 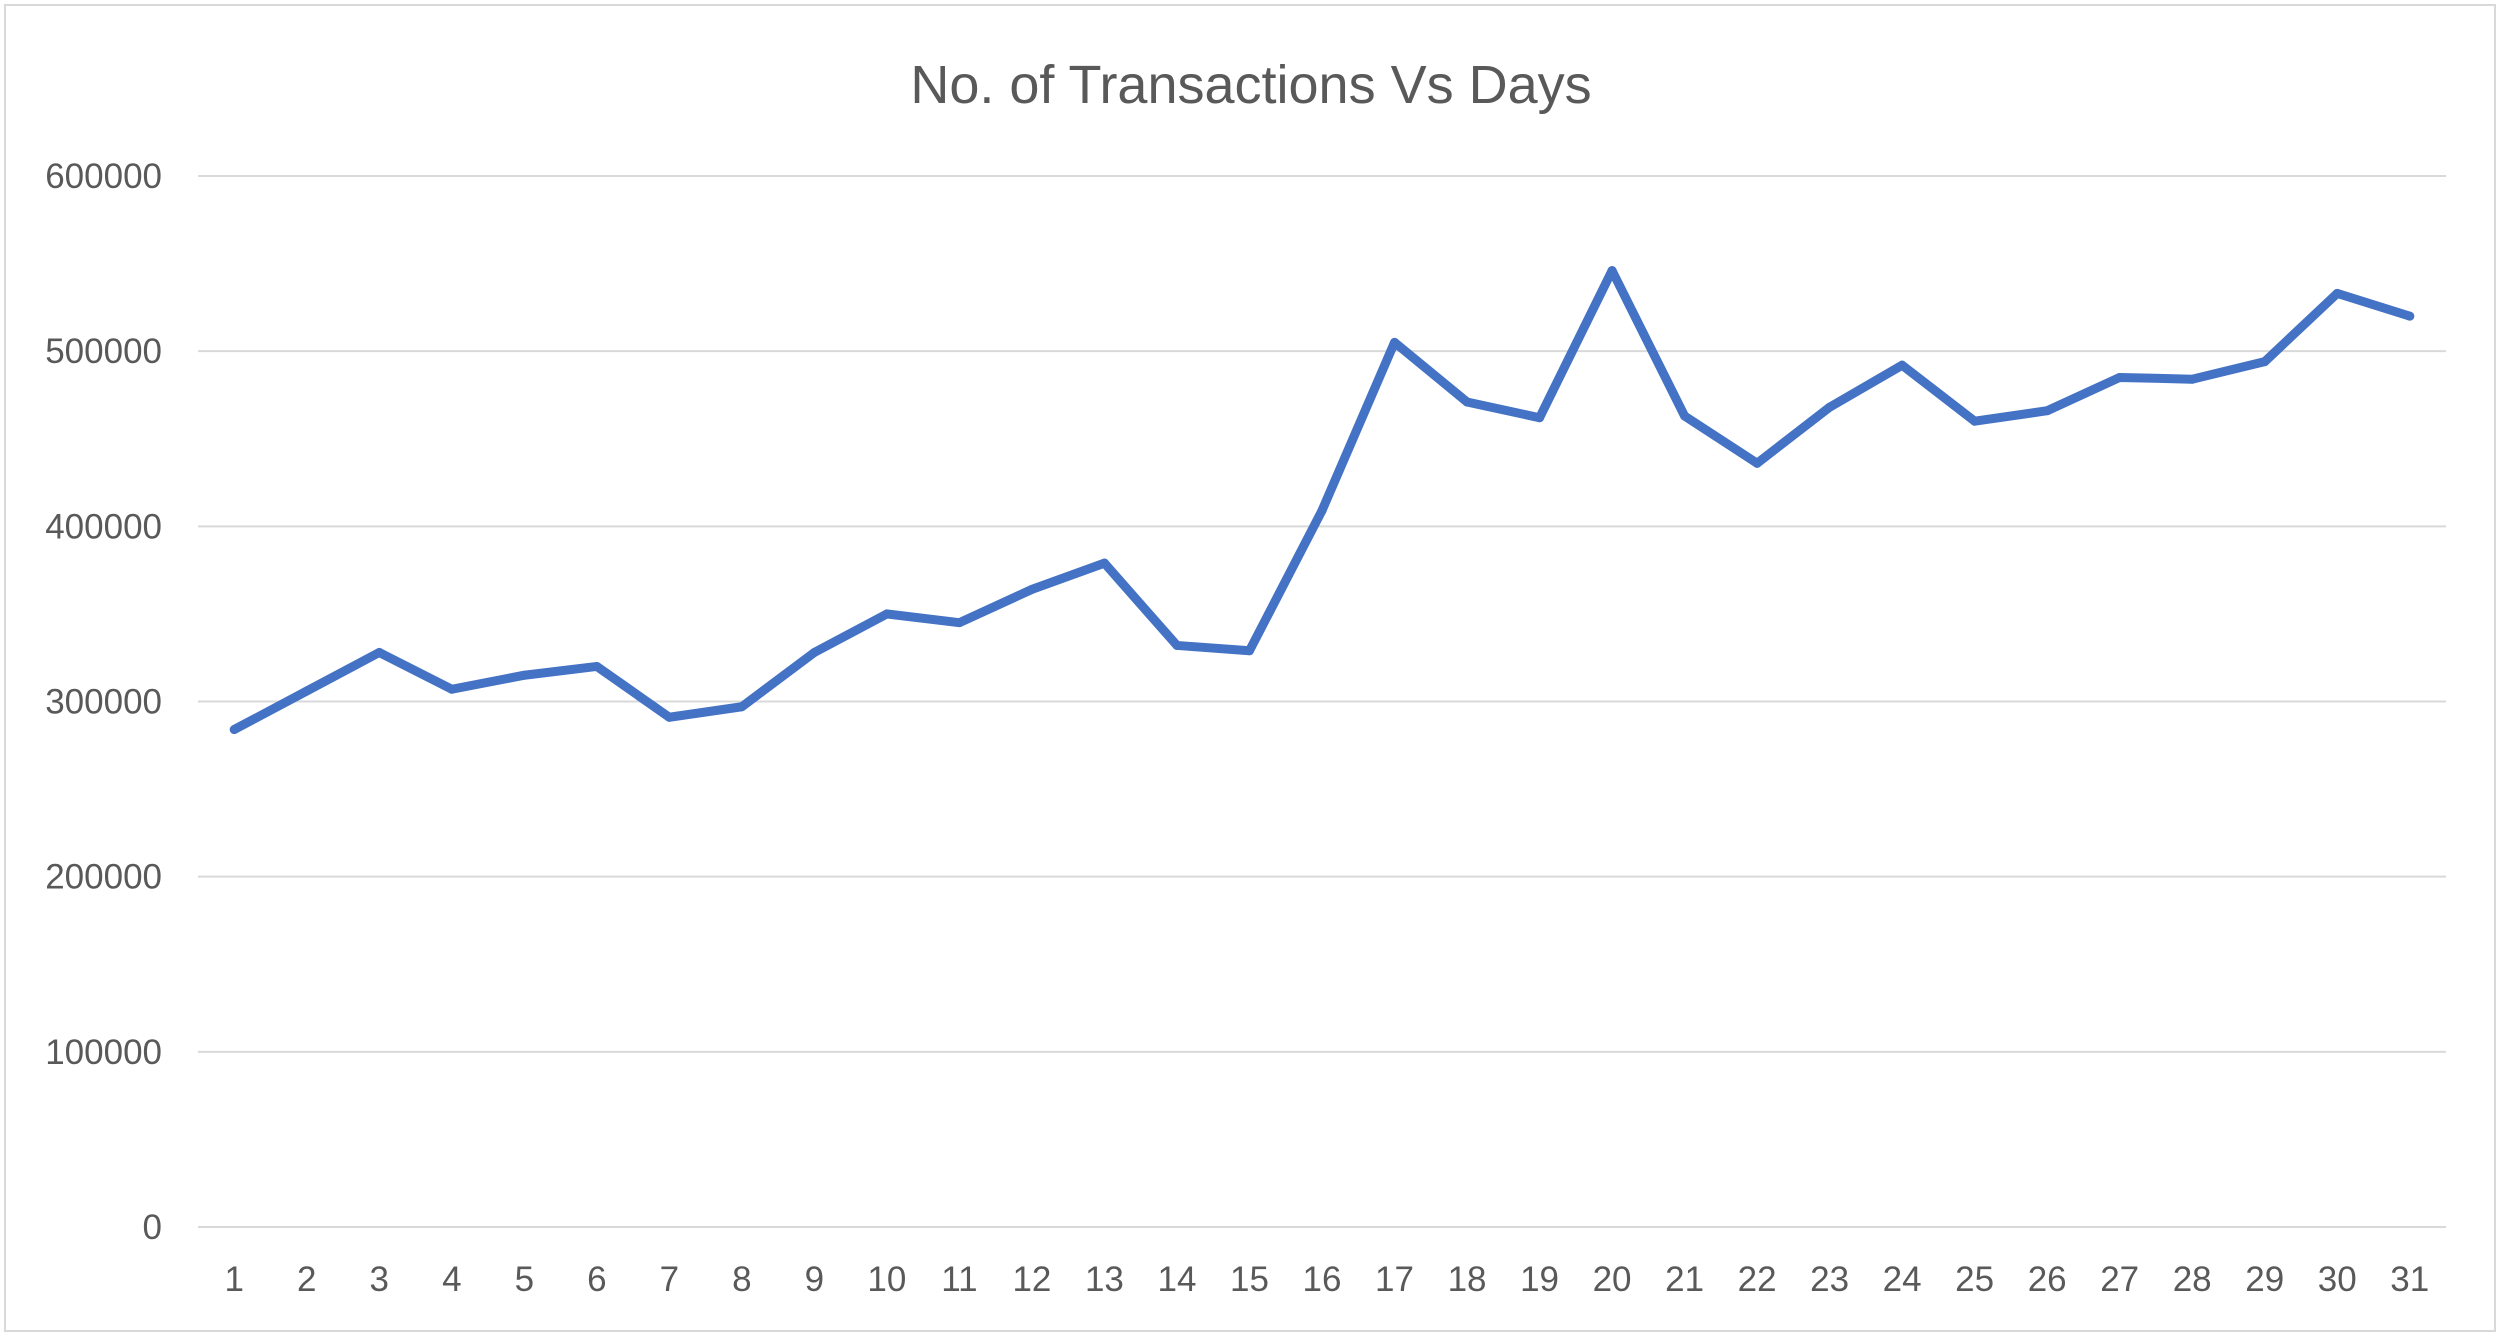 What do you see at coordinates (1394, 1279) in the screenshot?
I see `x-tick-label: 17` at bounding box center [1394, 1279].